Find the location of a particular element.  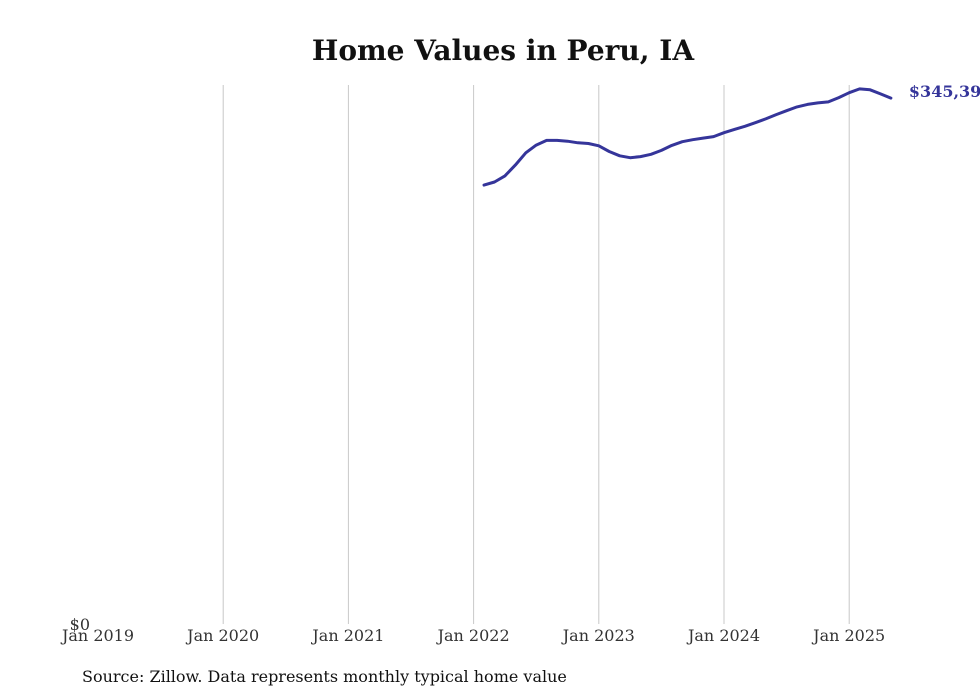

x-tick-label: Jan 2020 is located at coordinates (222, 635).